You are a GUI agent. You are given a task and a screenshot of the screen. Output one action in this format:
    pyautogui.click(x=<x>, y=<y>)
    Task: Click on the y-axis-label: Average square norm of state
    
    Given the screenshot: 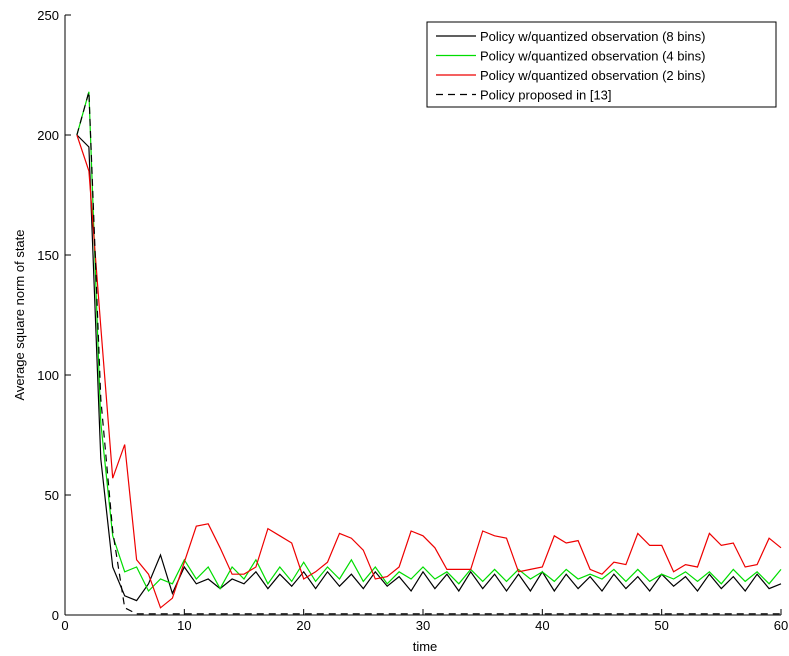 What is the action you would take?
    pyautogui.click(x=19, y=314)
    